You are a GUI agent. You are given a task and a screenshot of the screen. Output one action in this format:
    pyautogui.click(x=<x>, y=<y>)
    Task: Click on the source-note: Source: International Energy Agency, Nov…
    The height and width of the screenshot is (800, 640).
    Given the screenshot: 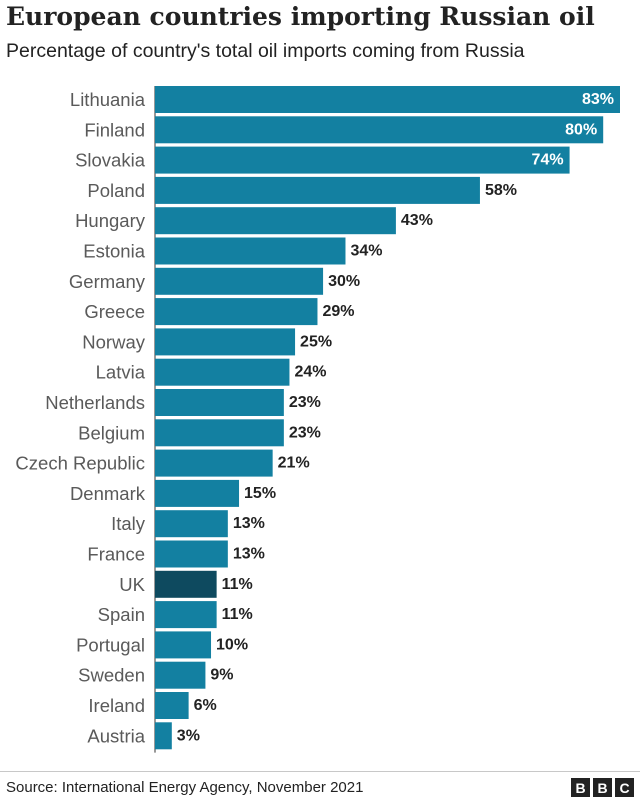 What is the action you would take?
    pyautogui.click(x=185, y=787)
    